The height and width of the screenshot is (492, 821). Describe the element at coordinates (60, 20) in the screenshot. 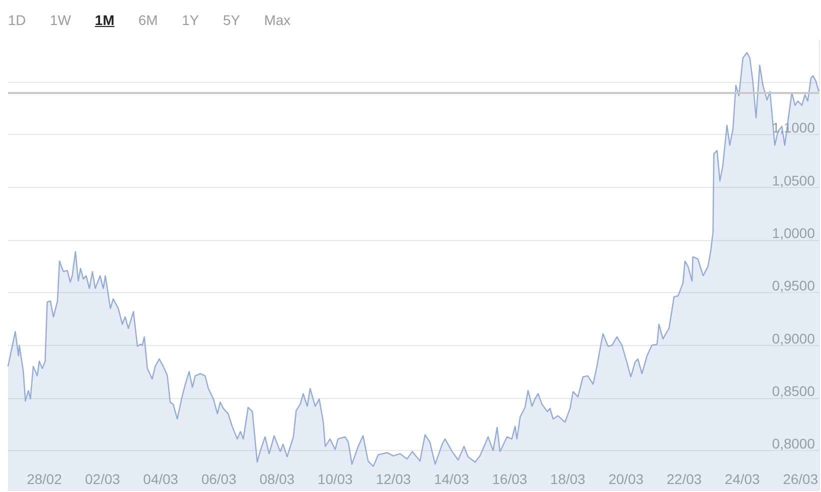

I see `text: 1W` at that location.